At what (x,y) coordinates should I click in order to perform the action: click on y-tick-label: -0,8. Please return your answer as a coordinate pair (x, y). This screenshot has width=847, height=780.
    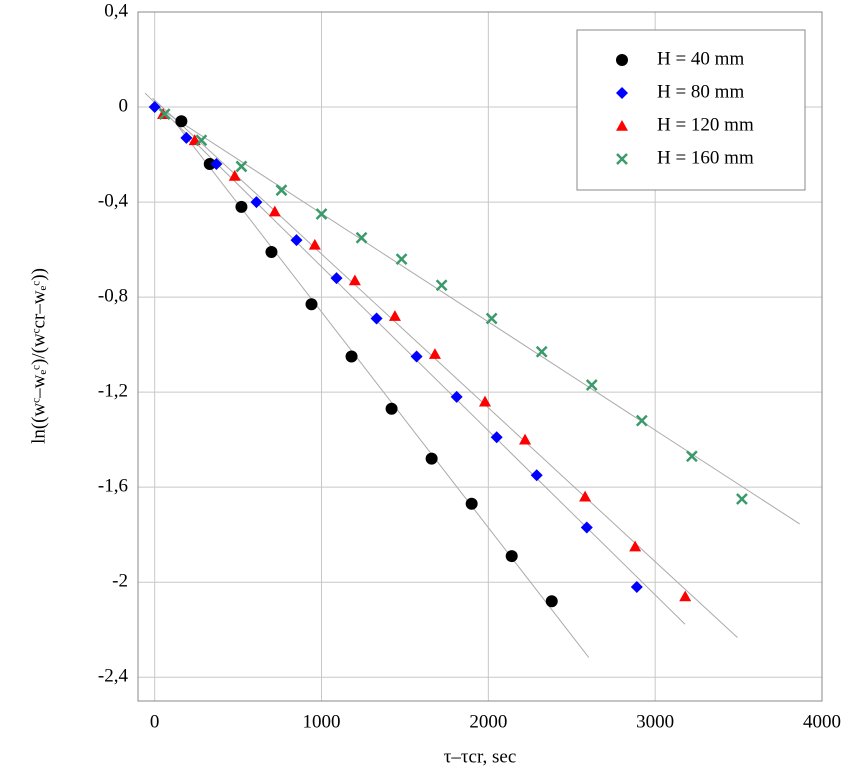
    Looking at the image, I should click on (113, 295).